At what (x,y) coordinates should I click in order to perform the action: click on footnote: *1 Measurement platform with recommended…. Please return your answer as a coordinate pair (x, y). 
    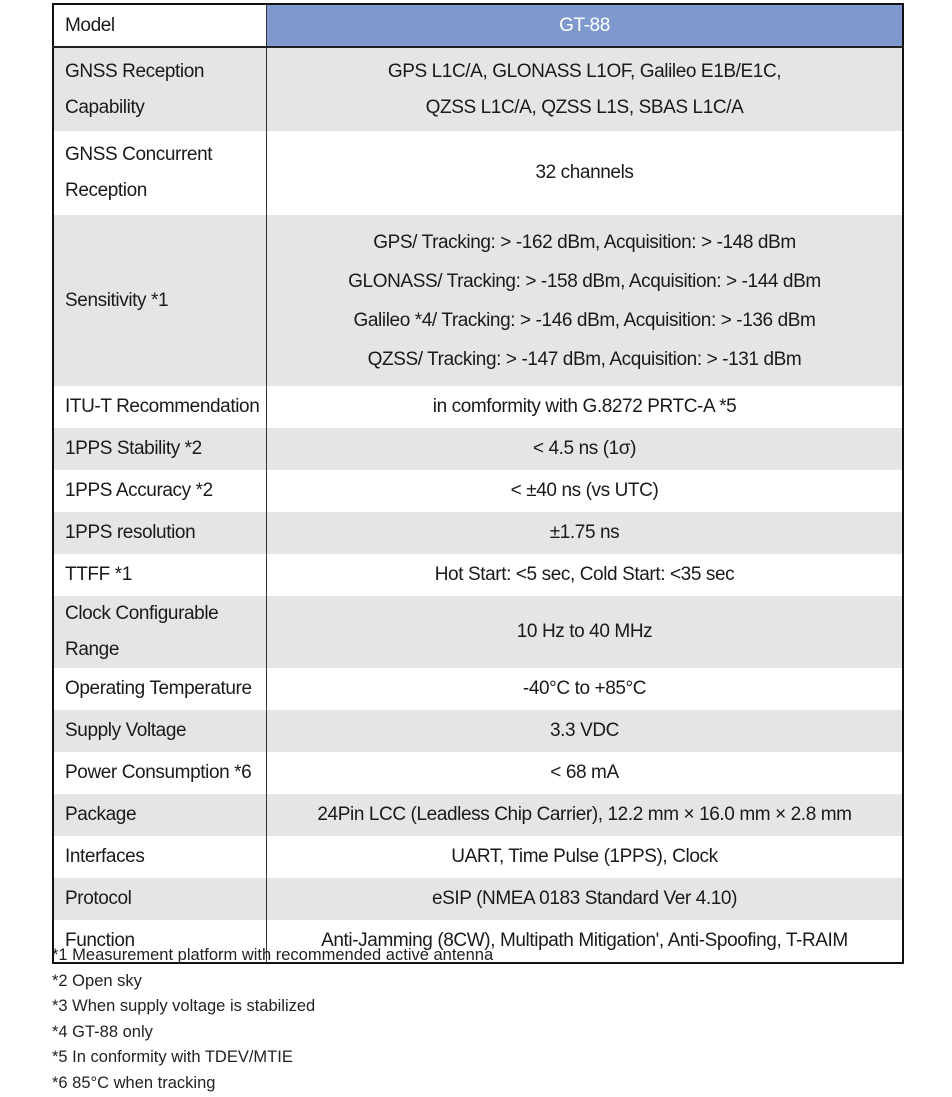
    Looking at the image, I should click on (273, 955).